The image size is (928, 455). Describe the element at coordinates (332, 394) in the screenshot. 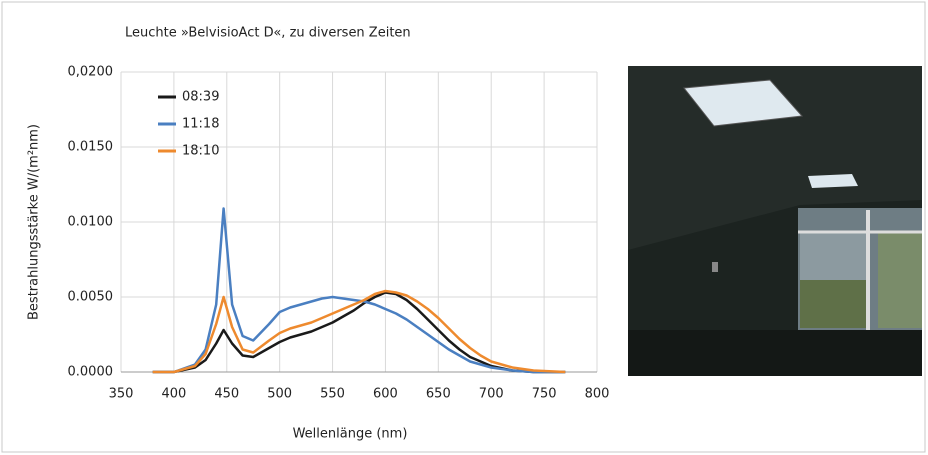

I see `x-tick-label: 550` at that location.